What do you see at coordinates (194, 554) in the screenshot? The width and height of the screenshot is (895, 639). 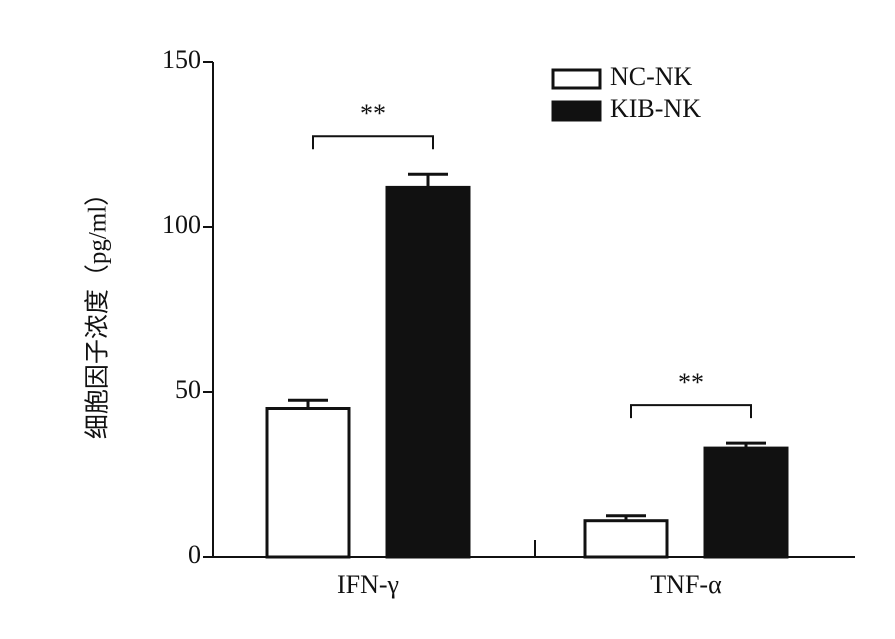 I see `y-tick-label: 0` at bounding box center [194, 554].